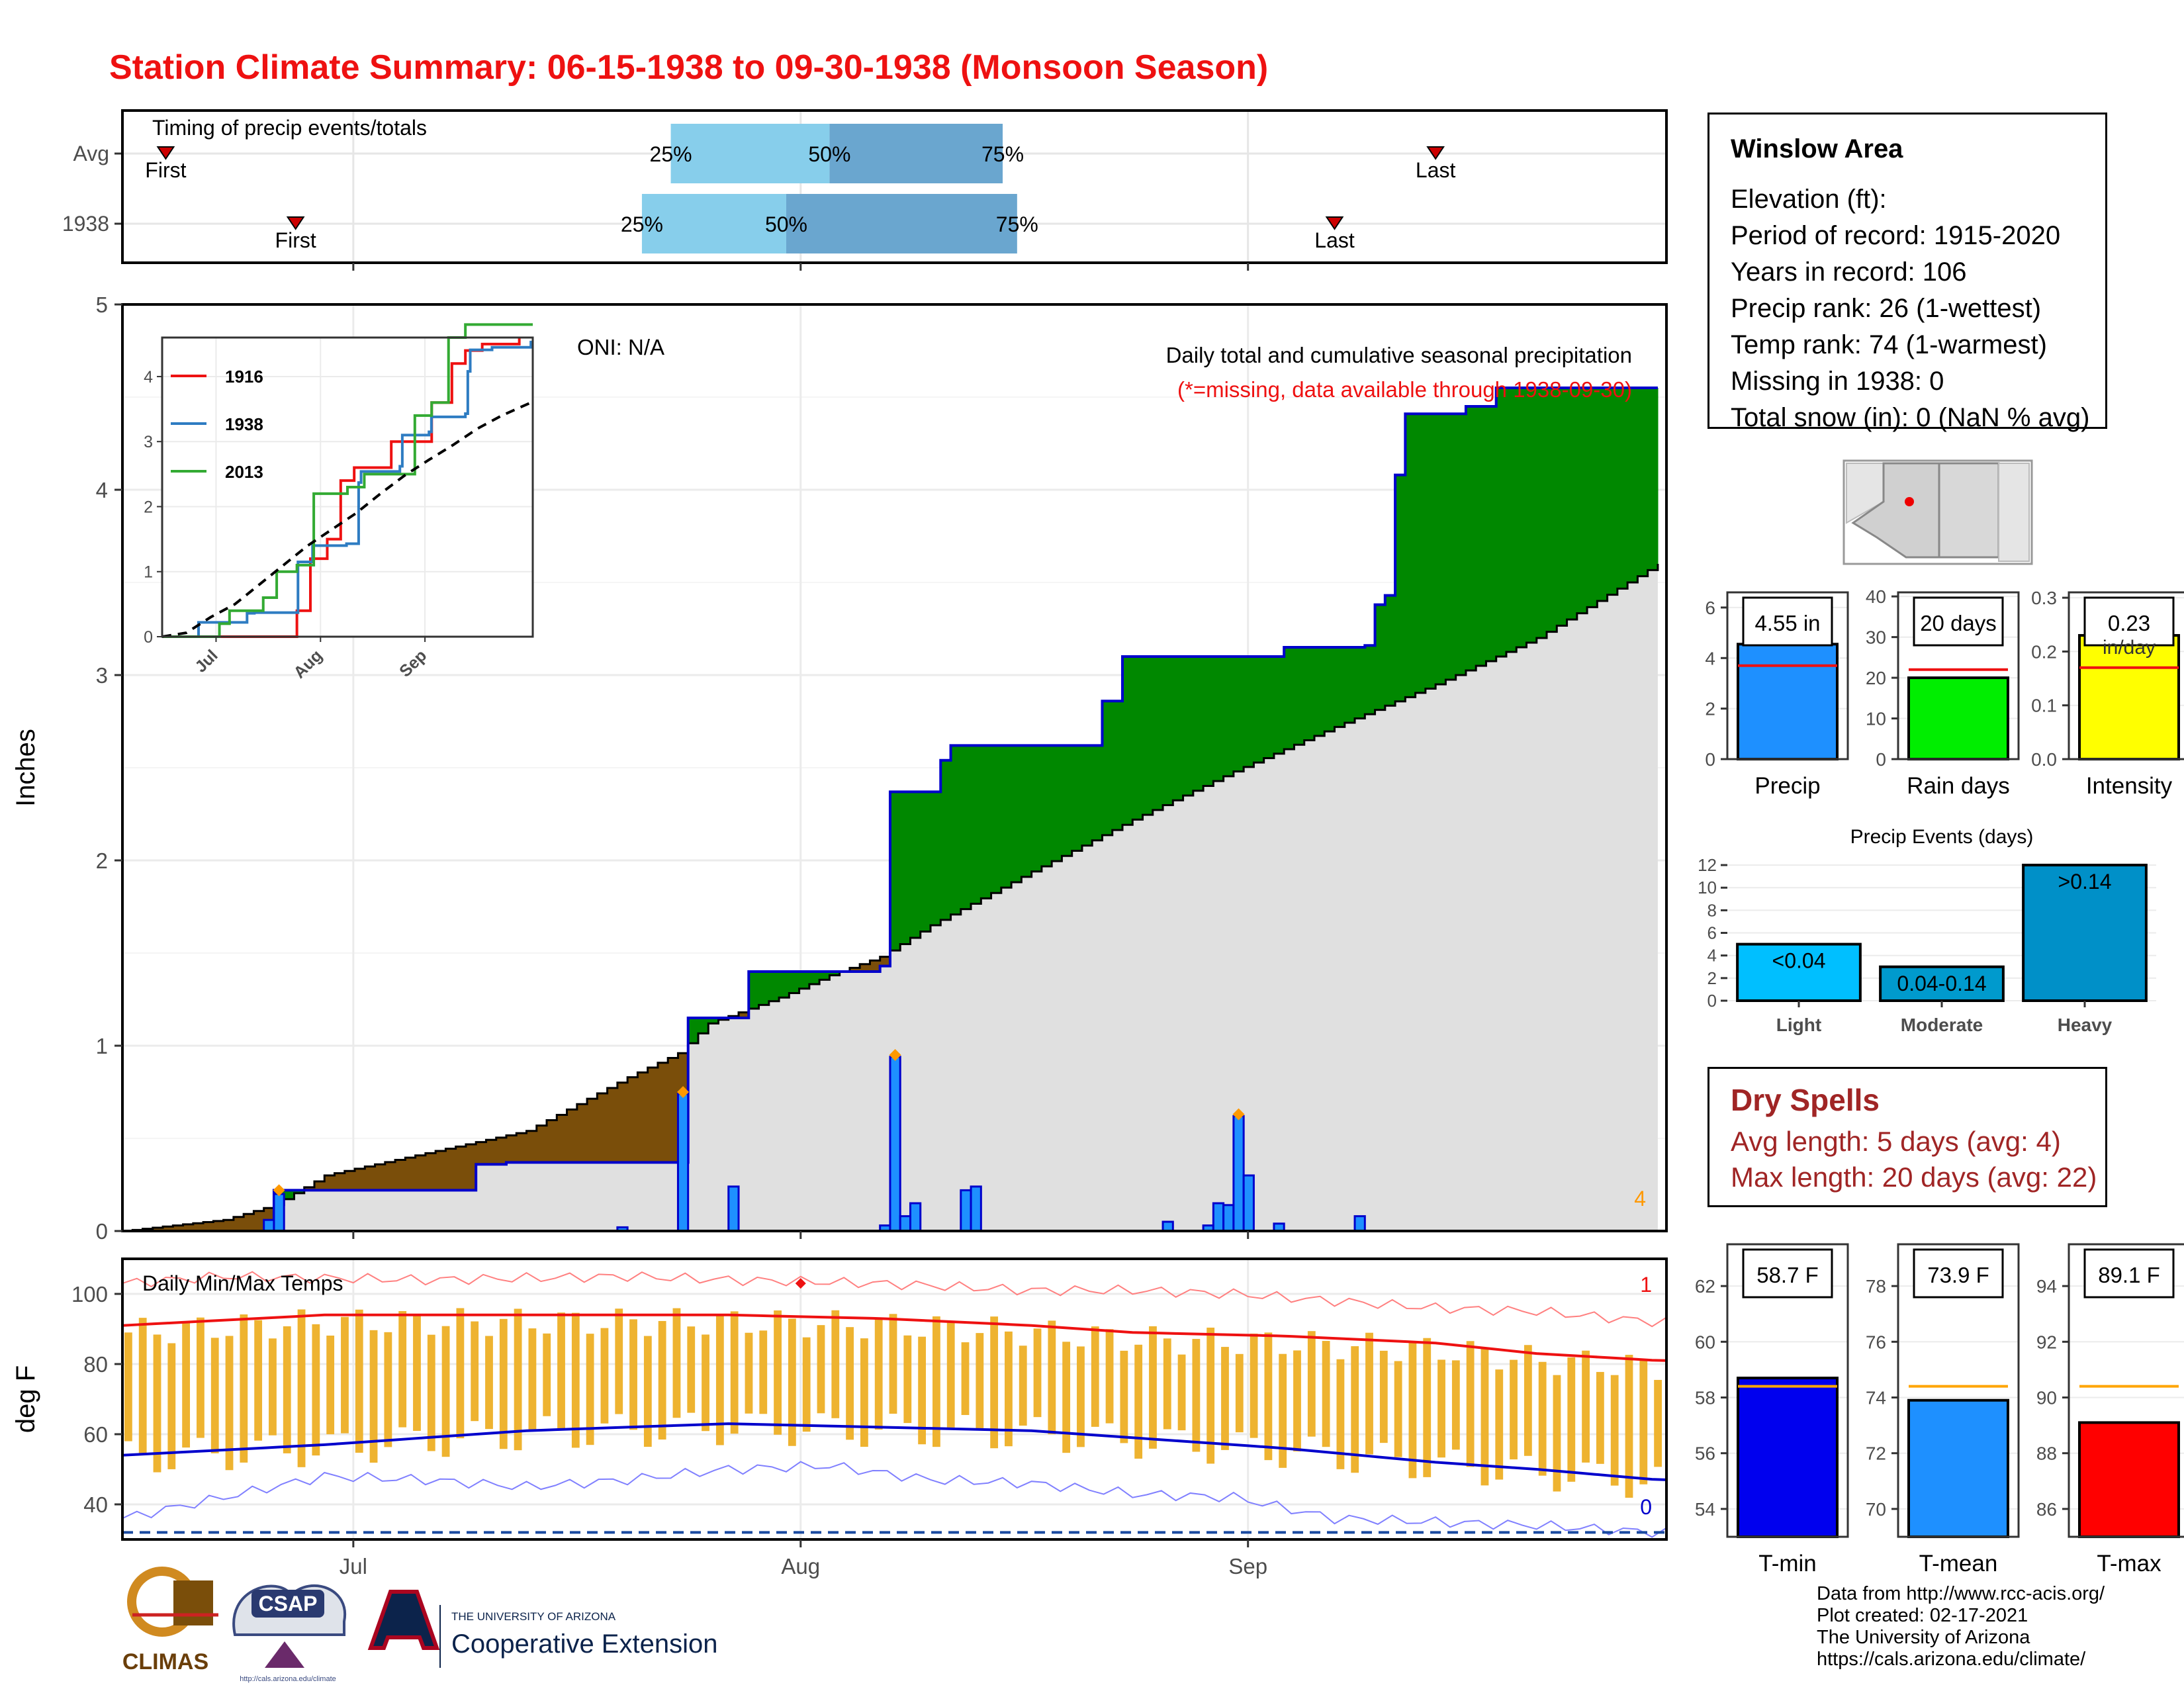 The height and width of the screenshot is (1691, 2184). I want to click on avg-tmin-line, so click(894, 1452).